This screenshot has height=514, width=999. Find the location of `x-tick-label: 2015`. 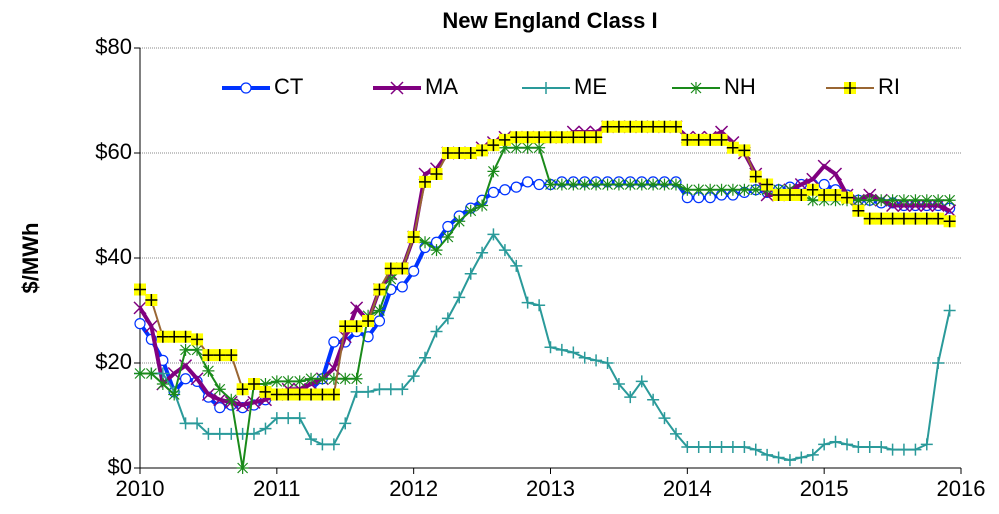

x-tick-label: 2015 is located at coordinates (824, 488).